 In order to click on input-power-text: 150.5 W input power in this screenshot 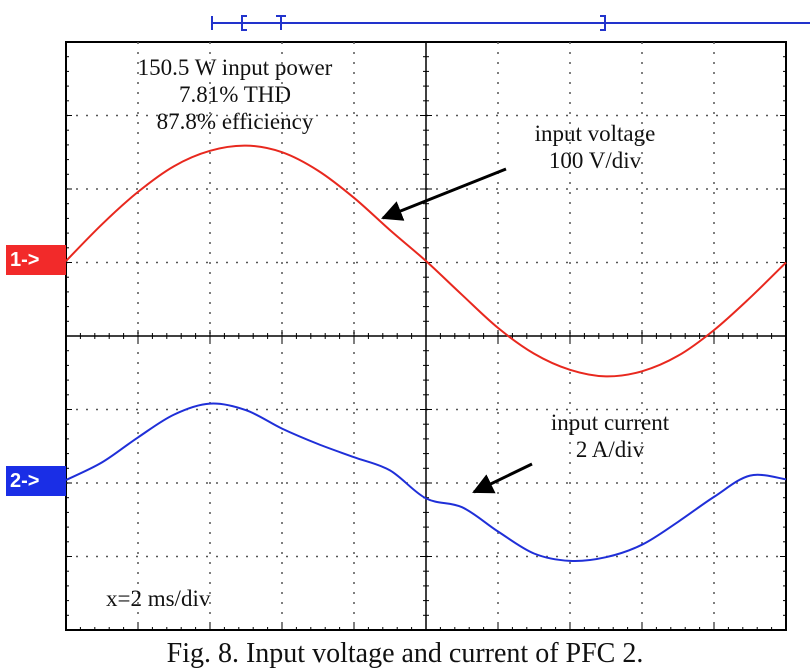, I will do `click(235, 67)`.